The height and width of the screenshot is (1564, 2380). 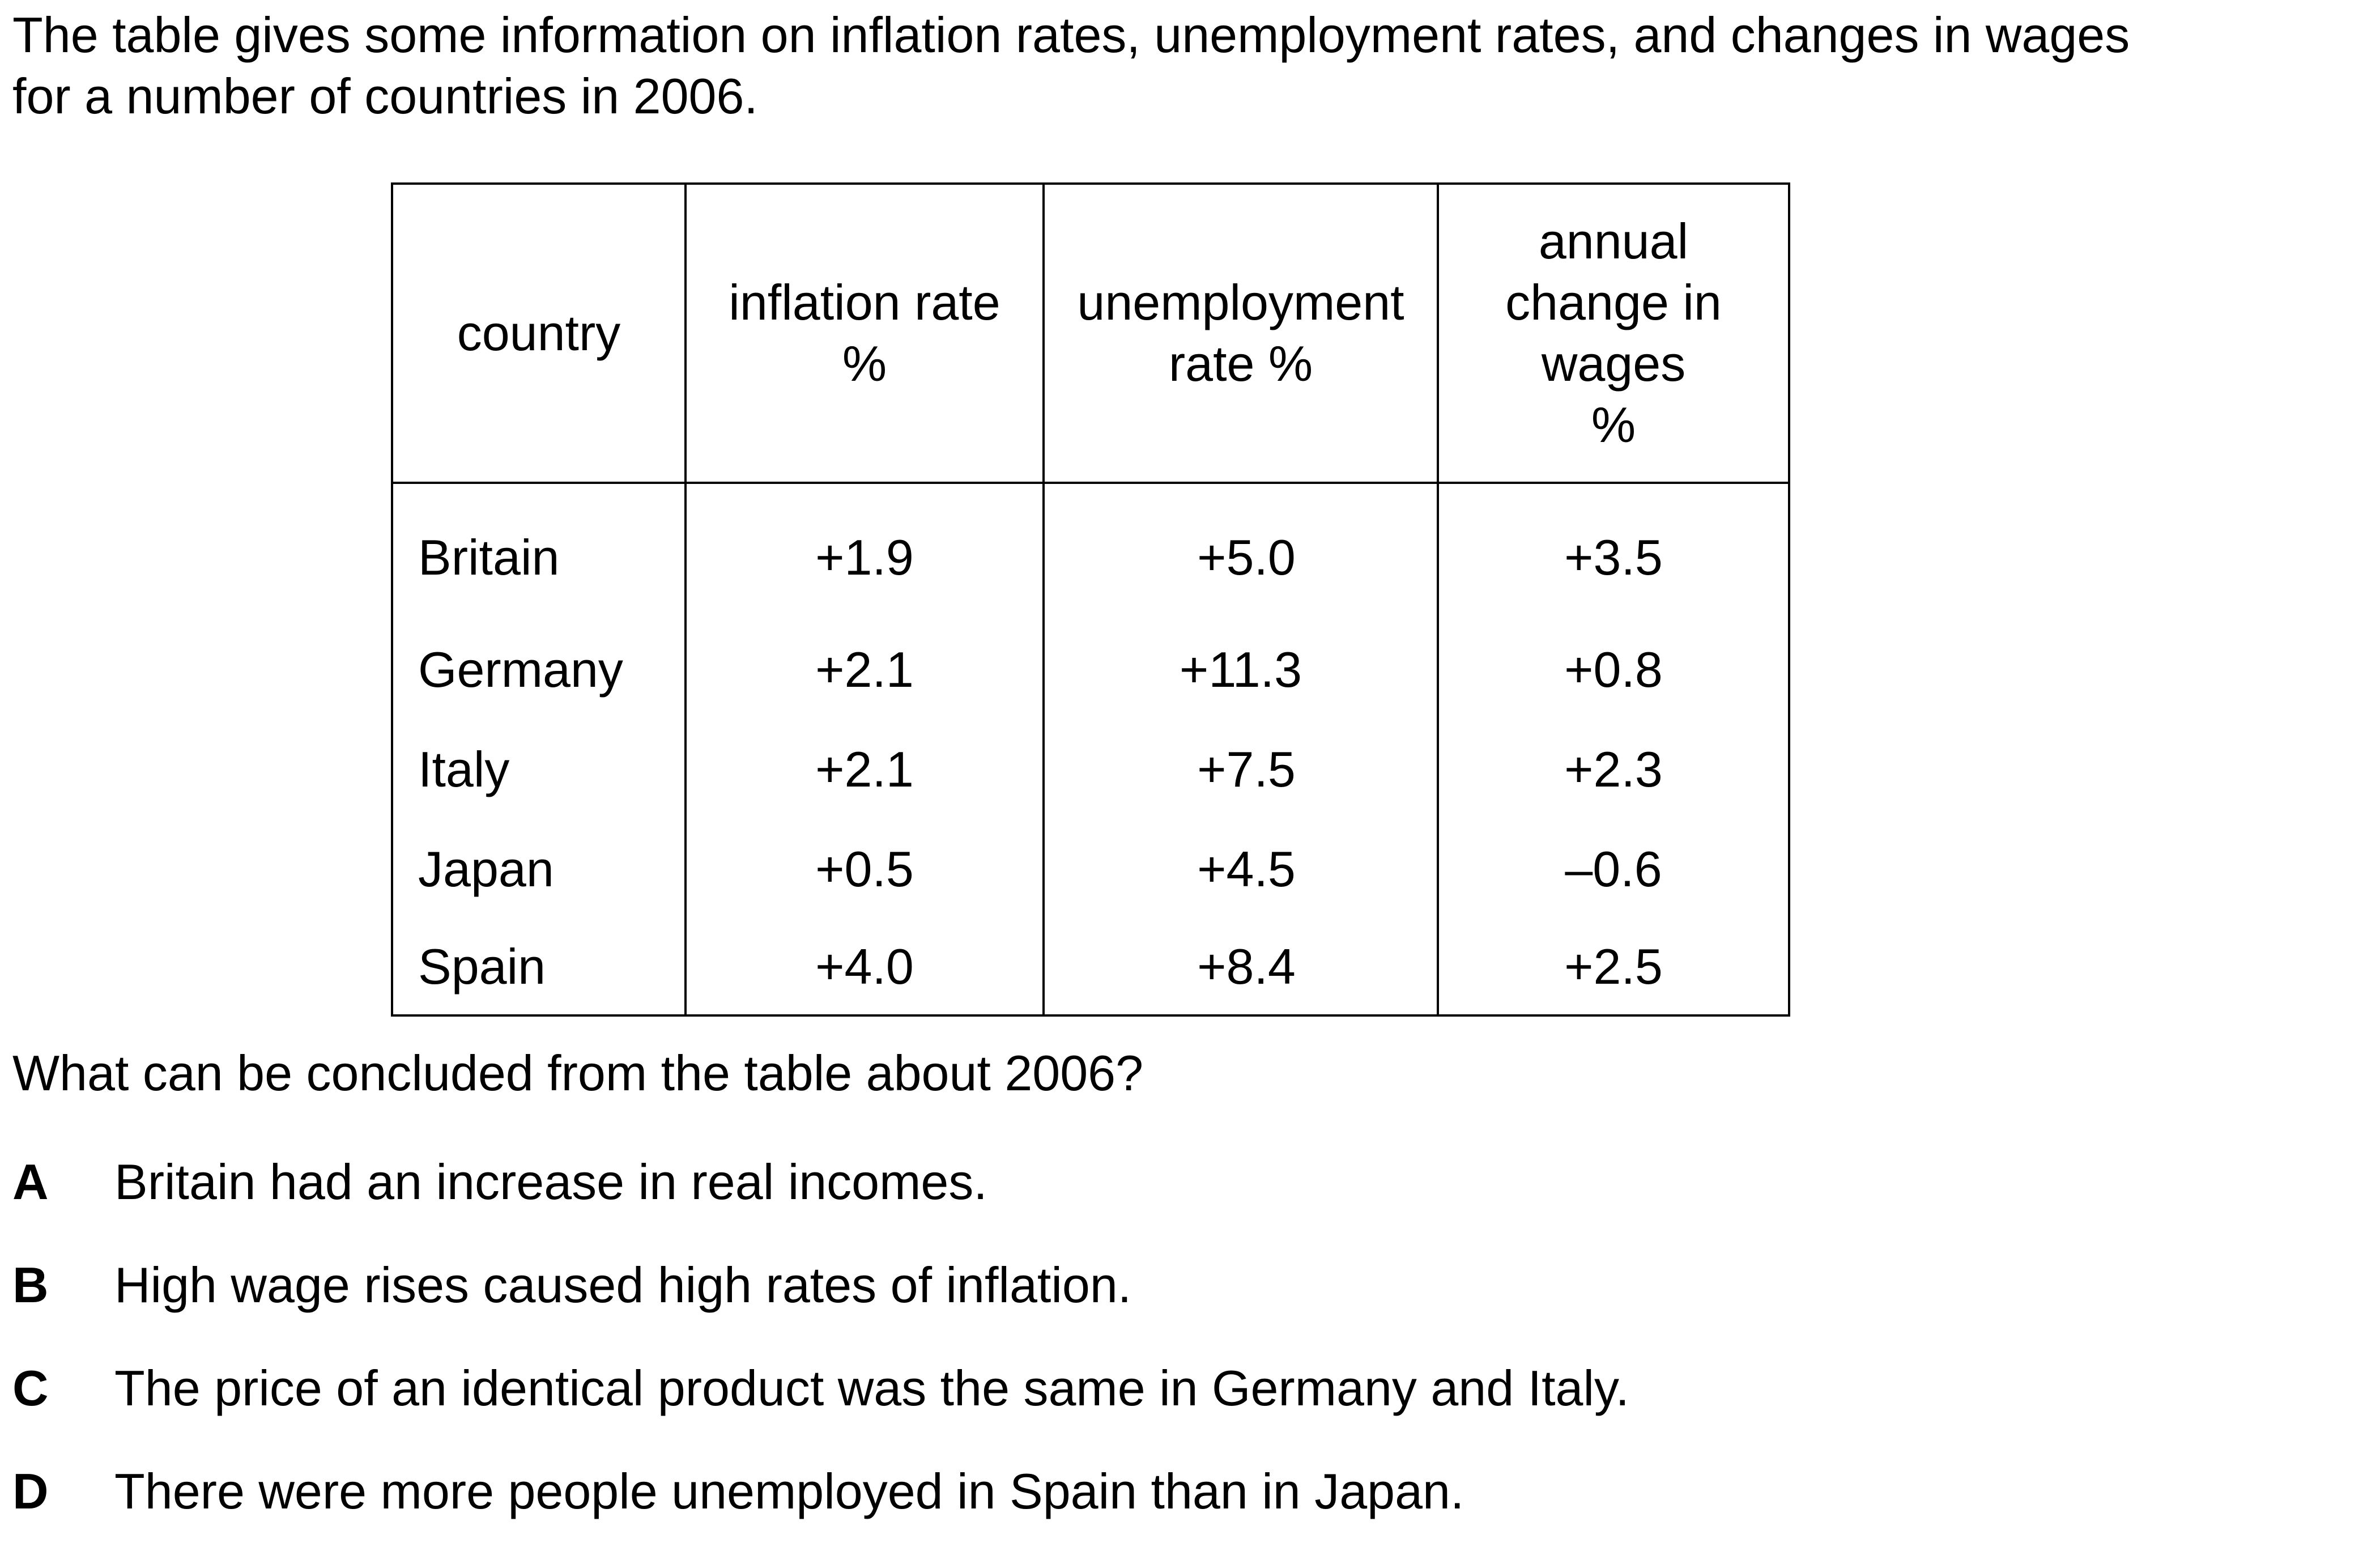 I want to click on cell-unemployment: +5.0, so click(x=1240, y=551).